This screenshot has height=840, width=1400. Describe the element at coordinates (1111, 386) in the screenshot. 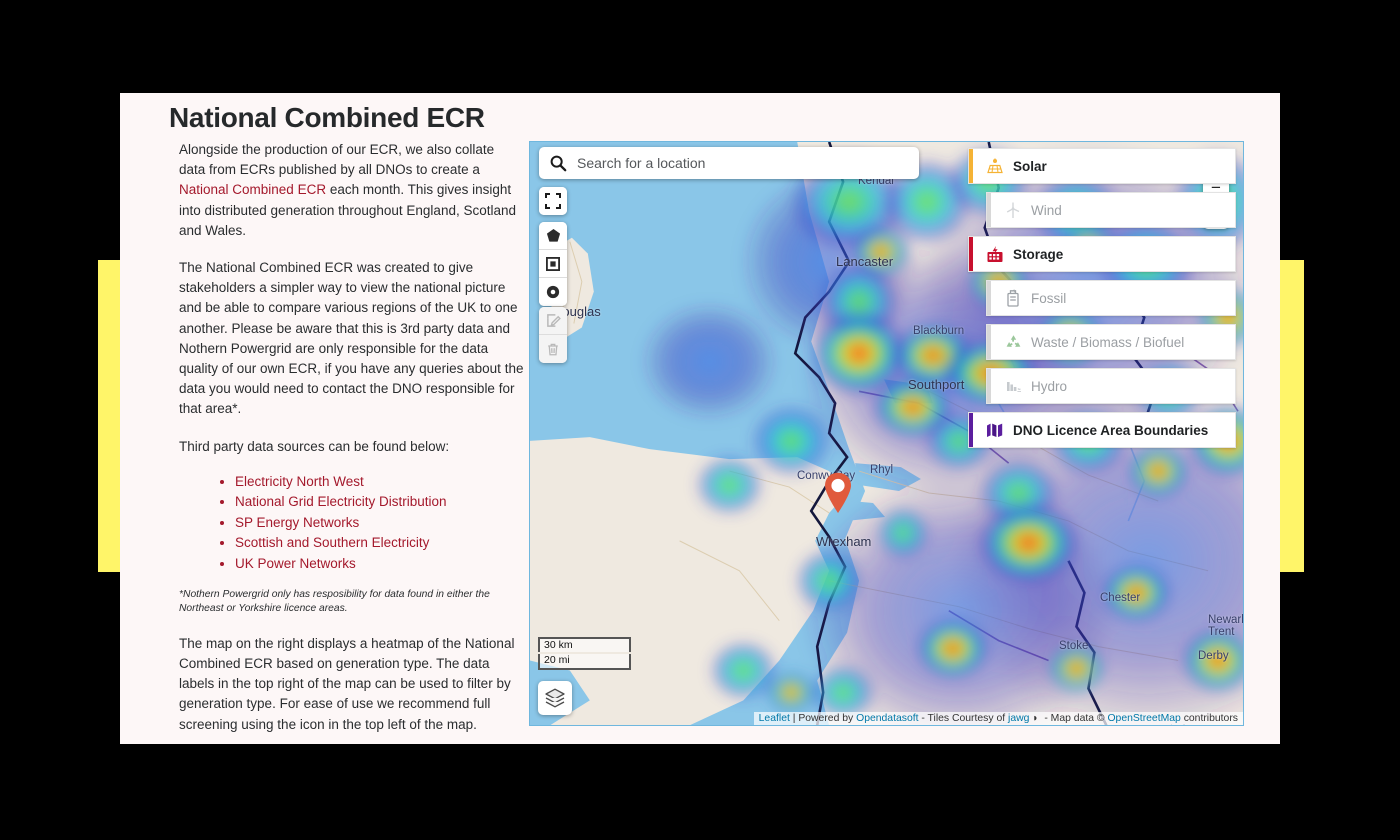

I see `legend-item-hydro: Hydro` at that location.